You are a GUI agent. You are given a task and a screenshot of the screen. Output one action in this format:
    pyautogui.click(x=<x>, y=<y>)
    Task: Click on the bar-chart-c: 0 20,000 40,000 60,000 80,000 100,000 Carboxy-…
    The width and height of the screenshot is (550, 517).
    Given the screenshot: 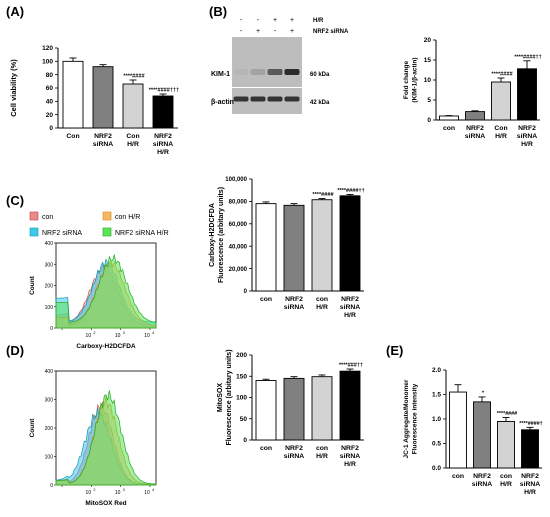 What is the action you would take?
    pyautogui.click(x=287, y=248)
    